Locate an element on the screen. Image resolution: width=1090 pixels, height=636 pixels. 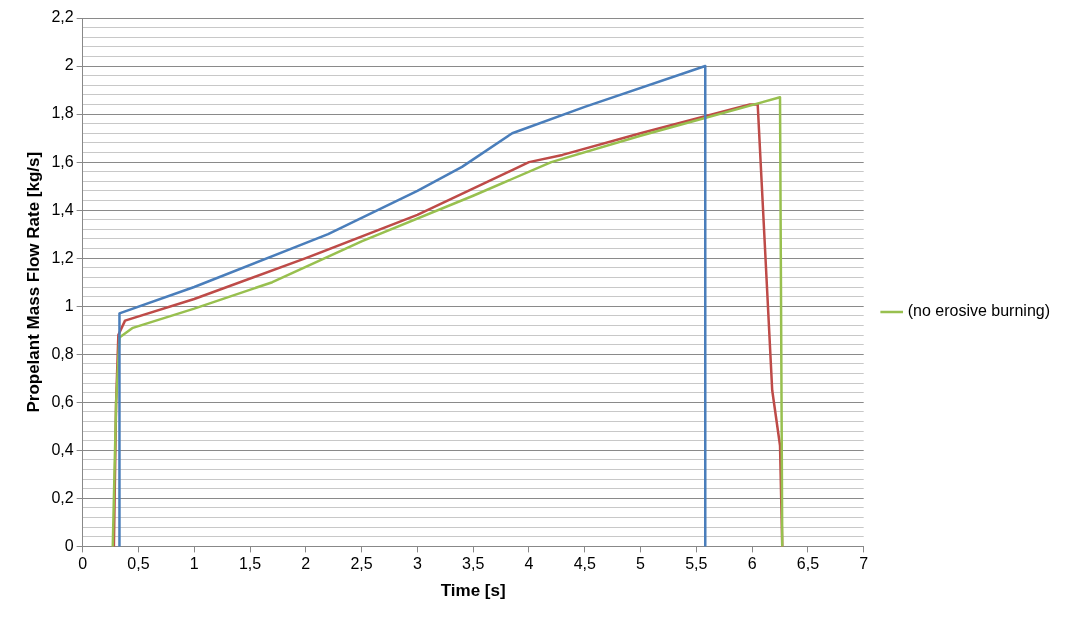
legend-label: (no erosive burning) is located at coordinates (978, 311).